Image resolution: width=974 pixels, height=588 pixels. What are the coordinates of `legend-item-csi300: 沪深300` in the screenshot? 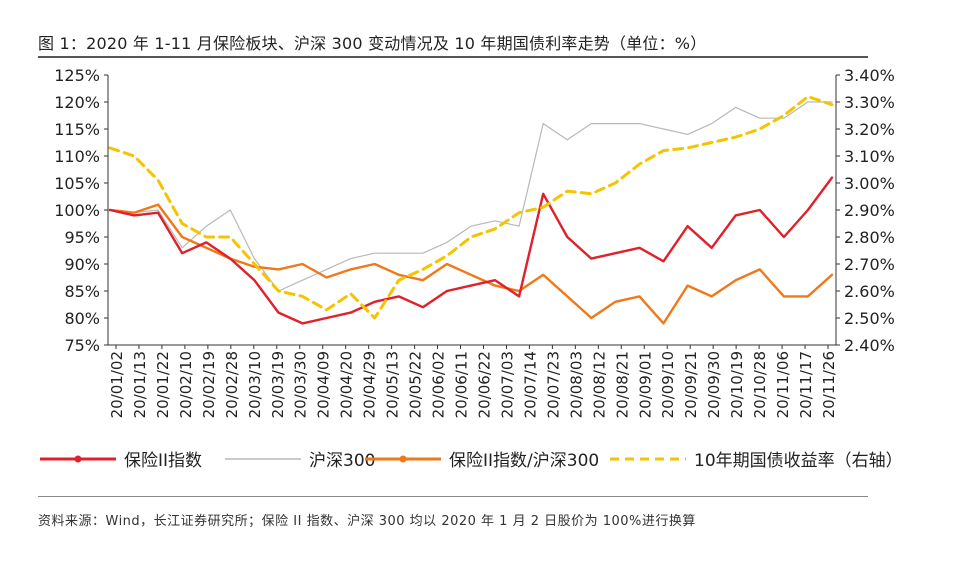 It's located at (300, 458).